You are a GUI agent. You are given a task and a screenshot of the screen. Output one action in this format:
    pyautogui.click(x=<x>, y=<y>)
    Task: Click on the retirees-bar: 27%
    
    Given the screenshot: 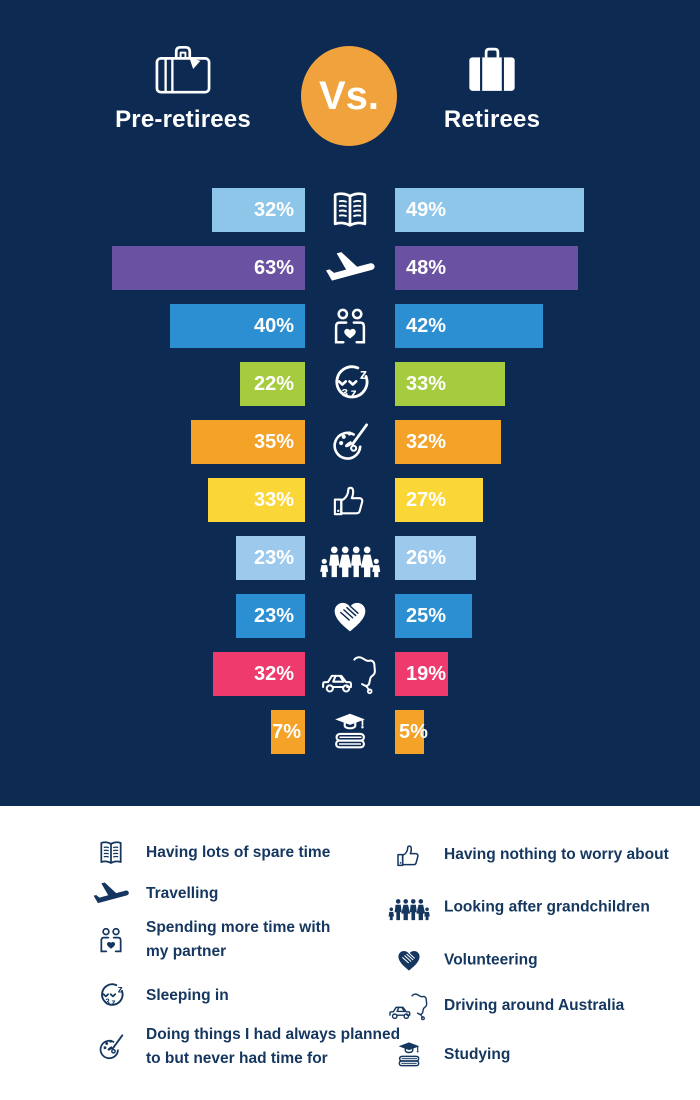 What is the action you would take?
    pyautogui.click(x=439, y=500)
    